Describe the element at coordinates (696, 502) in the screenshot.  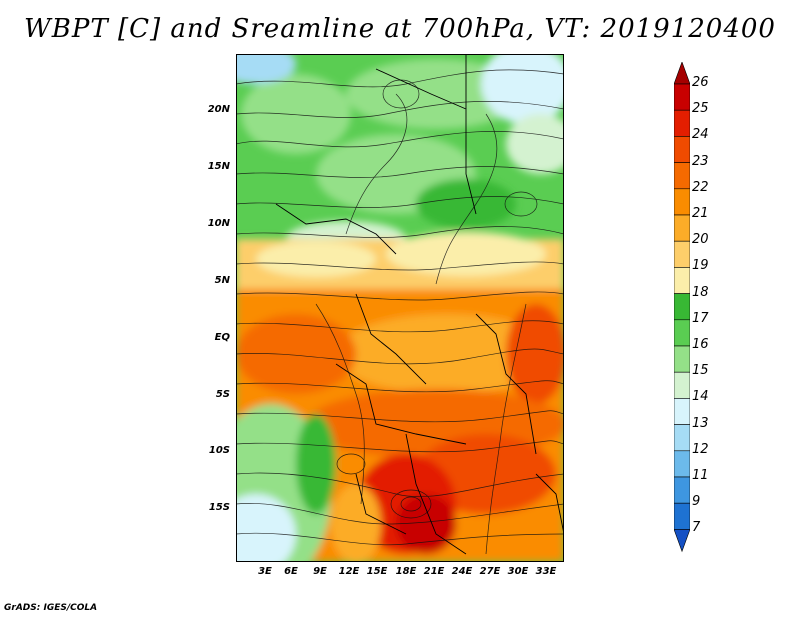
I see `colorbar-label: 9` at that location.